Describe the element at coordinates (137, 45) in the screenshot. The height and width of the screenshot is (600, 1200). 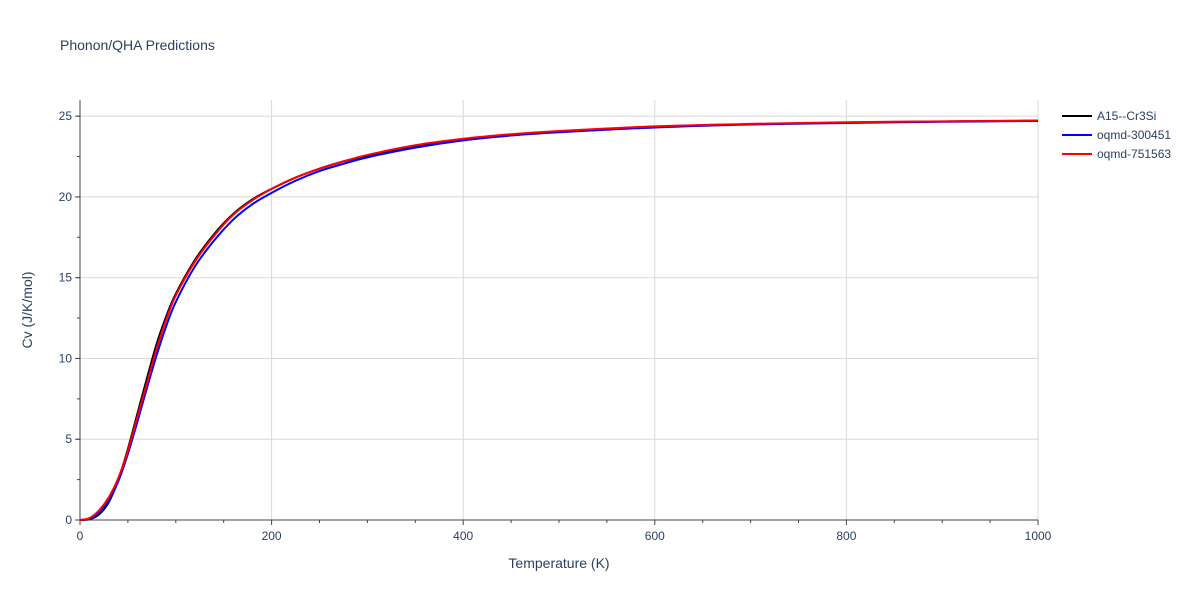
I see `chart-title: Phonon/QHA Predictions` at that location.